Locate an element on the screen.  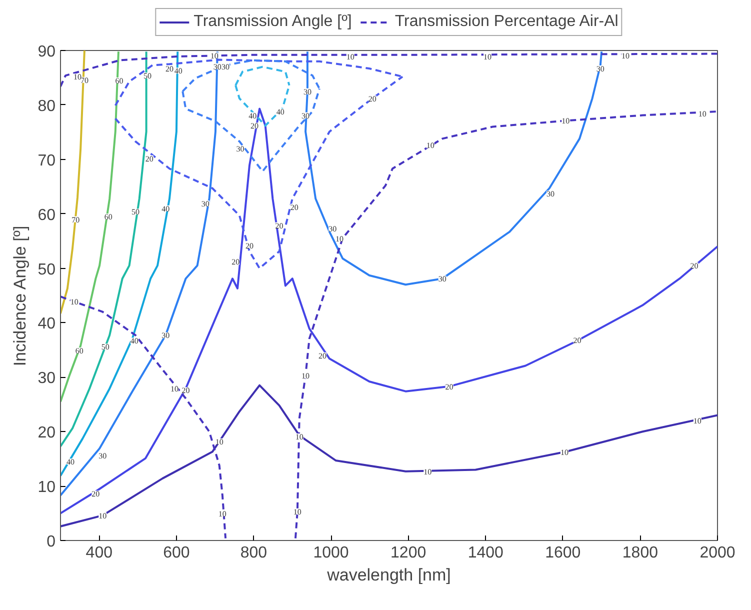
y-tick-label: 40 is located at coordinates (47, 324).